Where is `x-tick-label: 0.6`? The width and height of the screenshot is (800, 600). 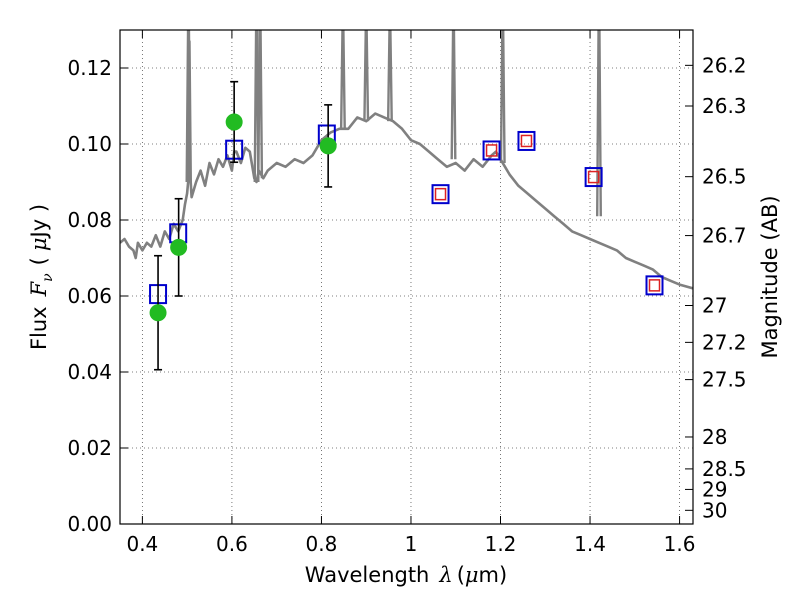
x-tick-label: 0.6 is located at coordinates (232, 544).